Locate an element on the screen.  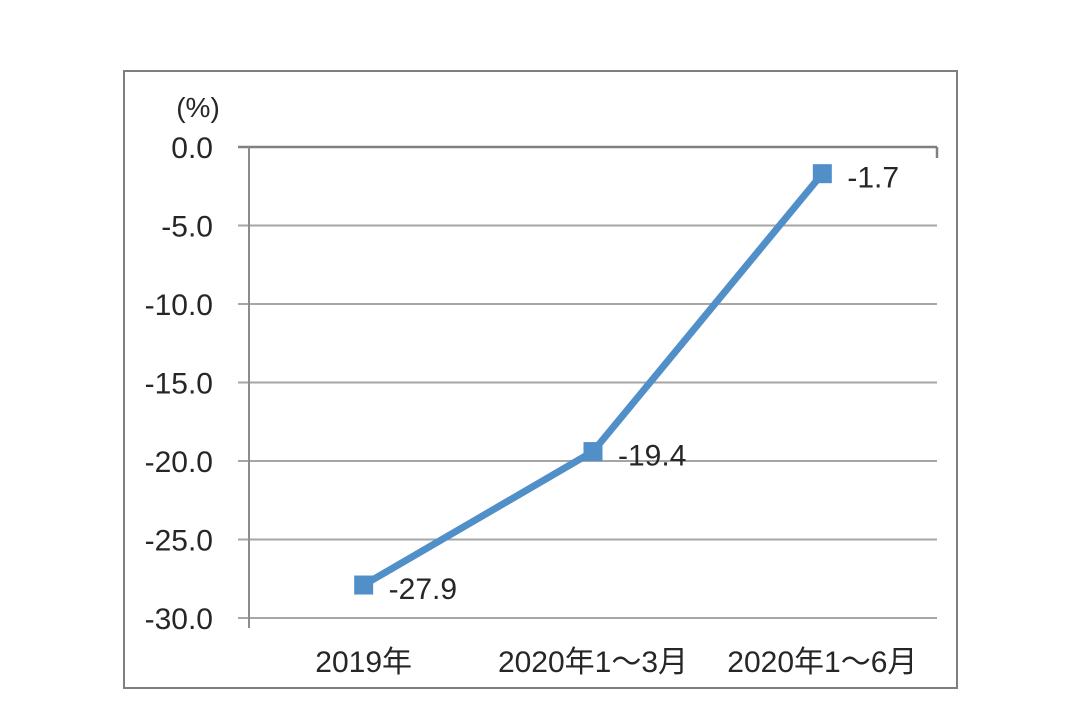
x-category-label: 2019年 is located at coordinates (363, 662).